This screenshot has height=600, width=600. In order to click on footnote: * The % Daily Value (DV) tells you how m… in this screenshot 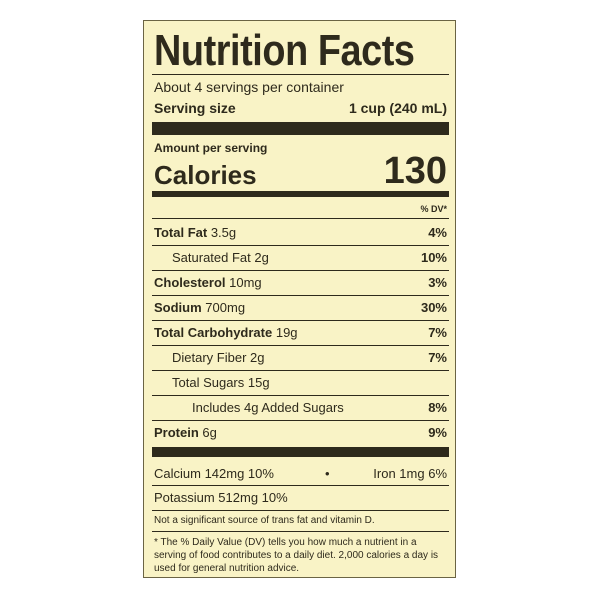, I will do `click(296, 555)`.